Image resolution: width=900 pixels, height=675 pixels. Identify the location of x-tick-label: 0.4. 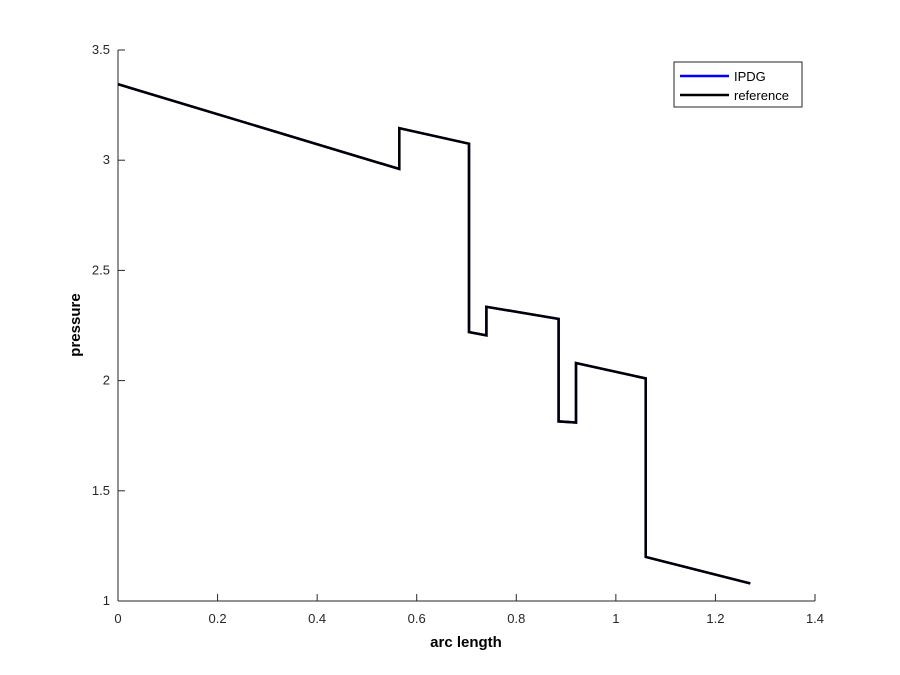
(317, 618).